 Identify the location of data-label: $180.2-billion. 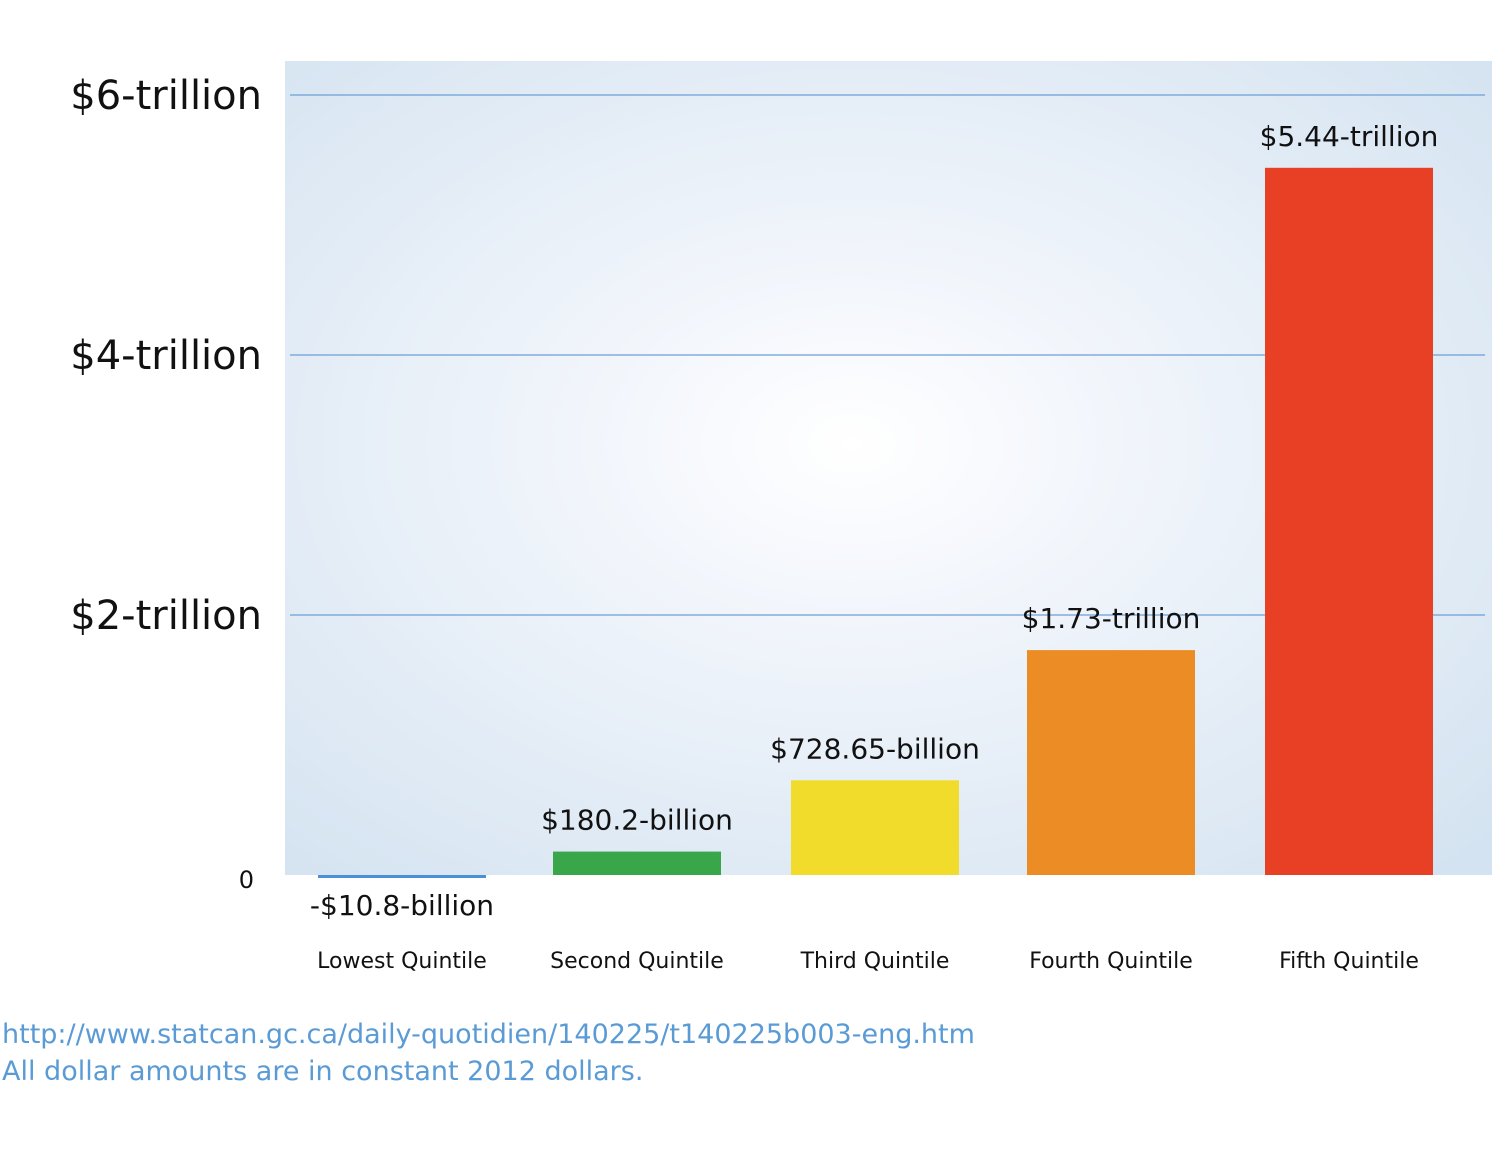
(637, 820).